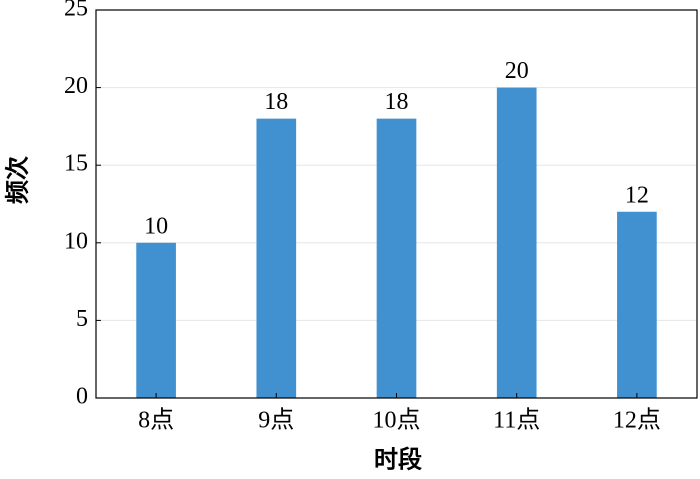  I want to click on data-label: 20, so click(517, 71).